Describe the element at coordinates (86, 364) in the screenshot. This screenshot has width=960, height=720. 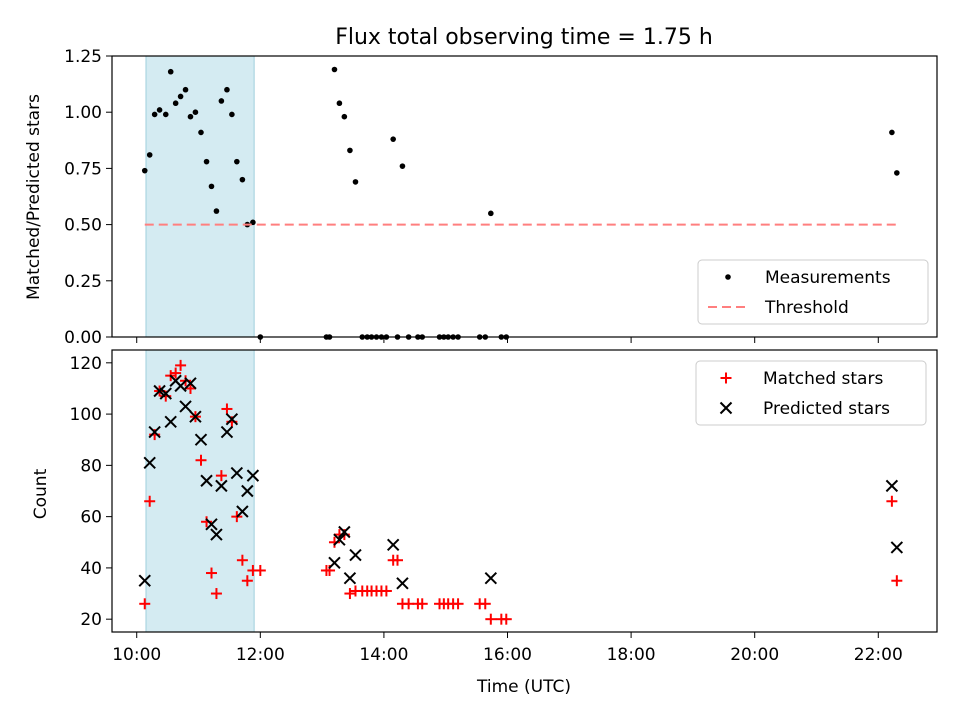
I see `bottom-y-tick-label: 120` at that location.